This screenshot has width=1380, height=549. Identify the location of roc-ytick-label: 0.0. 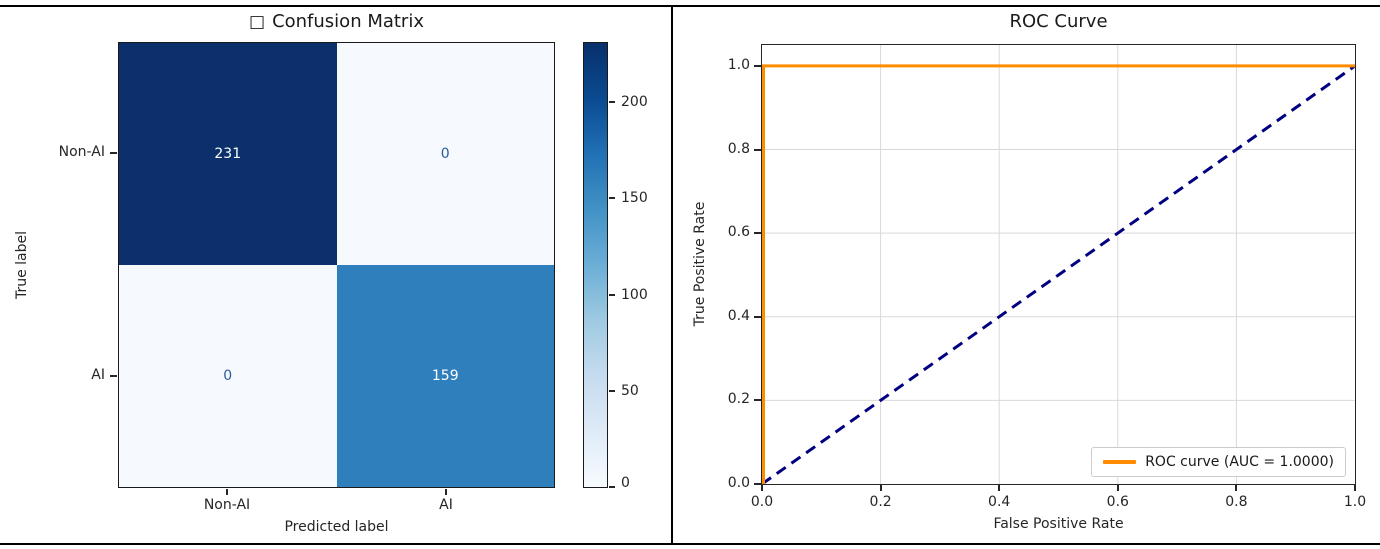
(738, 483).